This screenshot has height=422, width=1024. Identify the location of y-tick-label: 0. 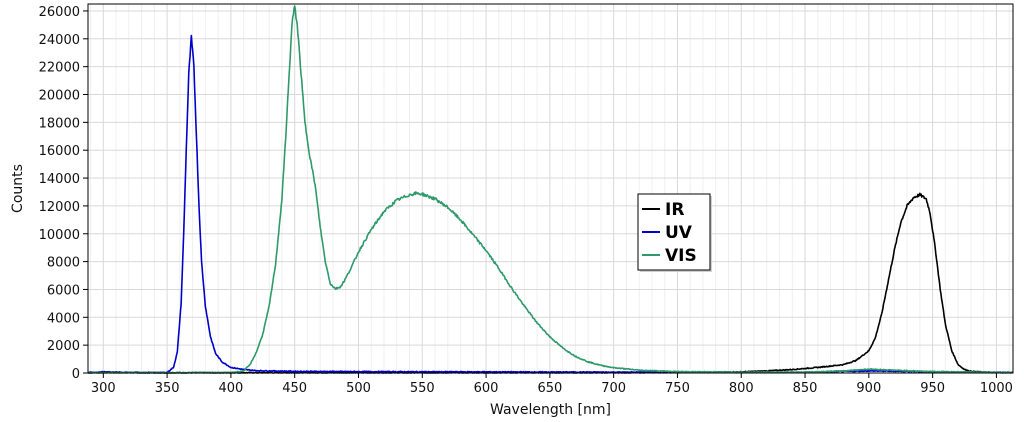
(76, 374).